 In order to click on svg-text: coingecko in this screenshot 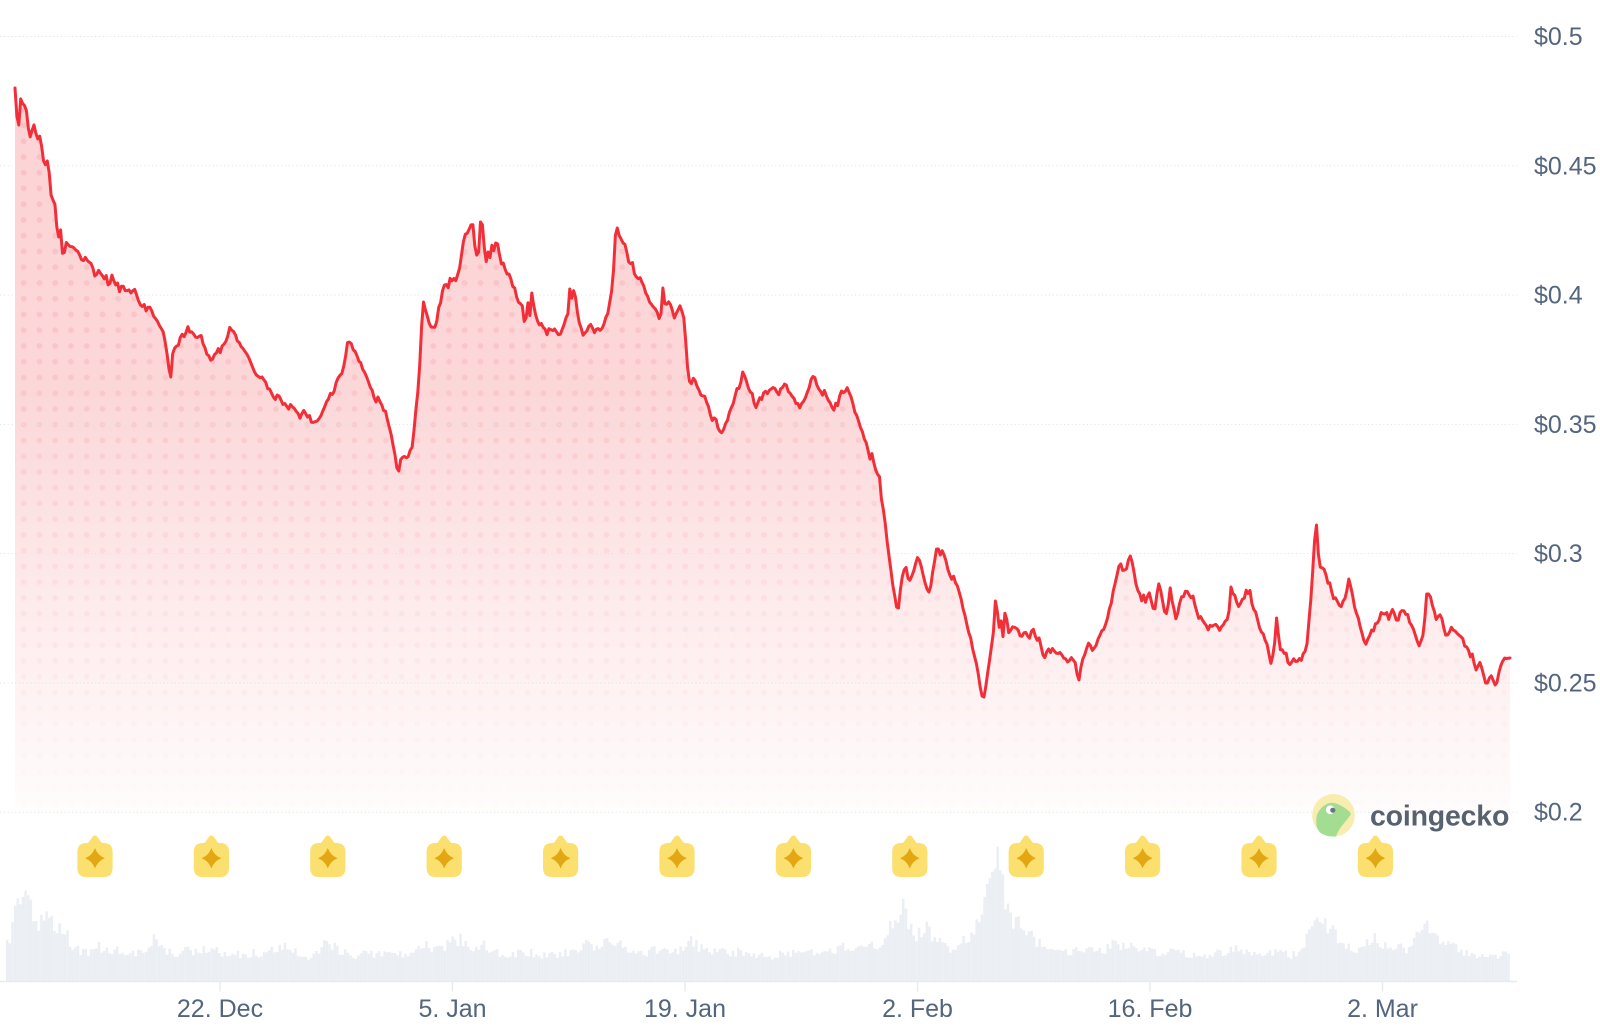, I will do `click(1439, 817)`.